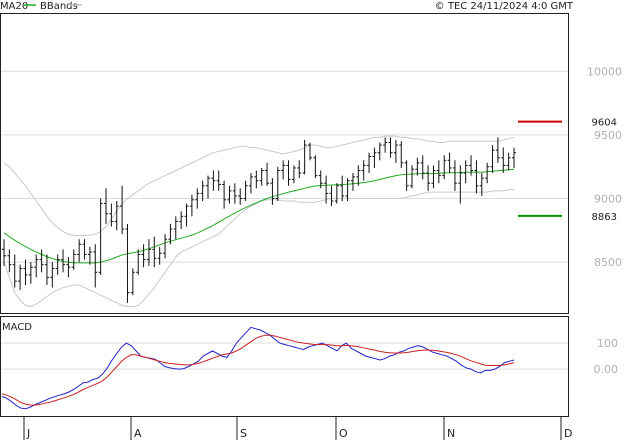  I want to click on price-tick-label: 9000, so click(608, 198).